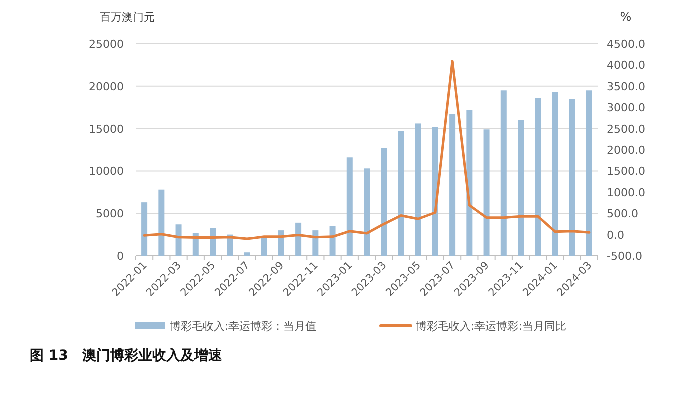 The height and width of the screenshot is (400, 683). I want to click on y2-axis-title: %, so click(626, 17).